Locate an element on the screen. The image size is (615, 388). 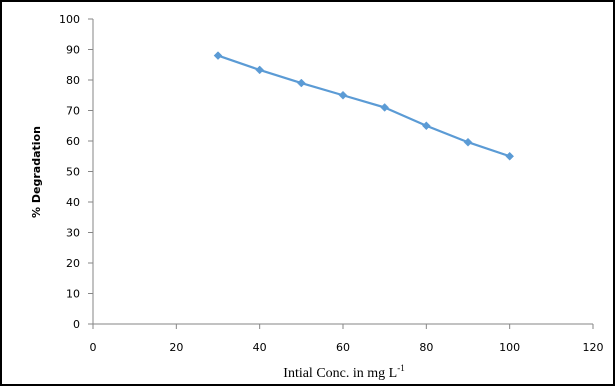
series-line is located at coordinates (364, 106).